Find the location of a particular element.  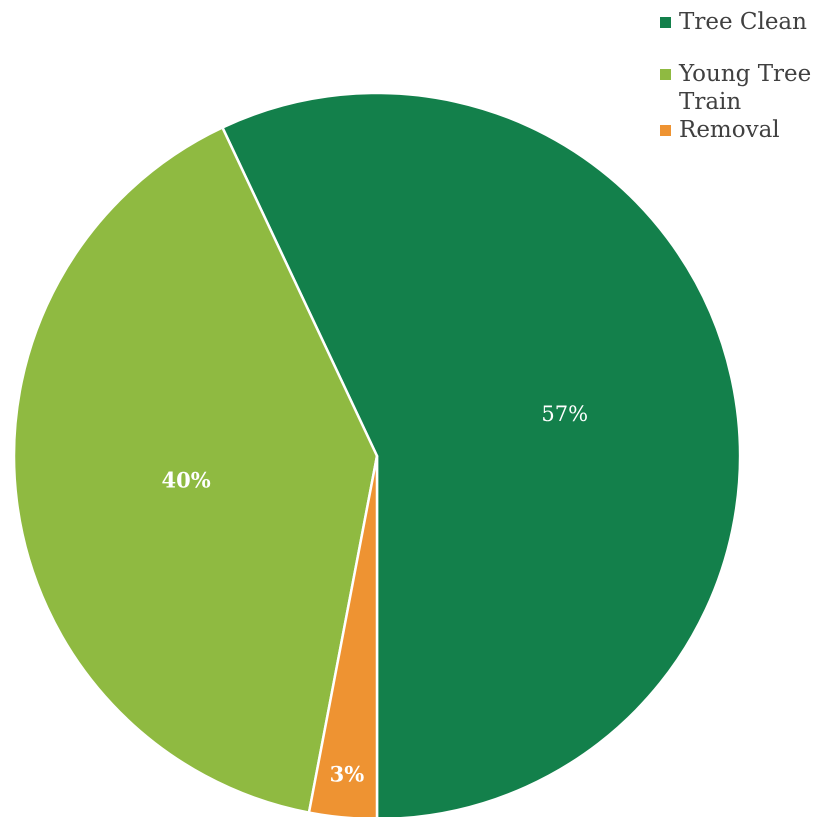

legend-swatch-young-tree-train is located at coordinates (665, 74).